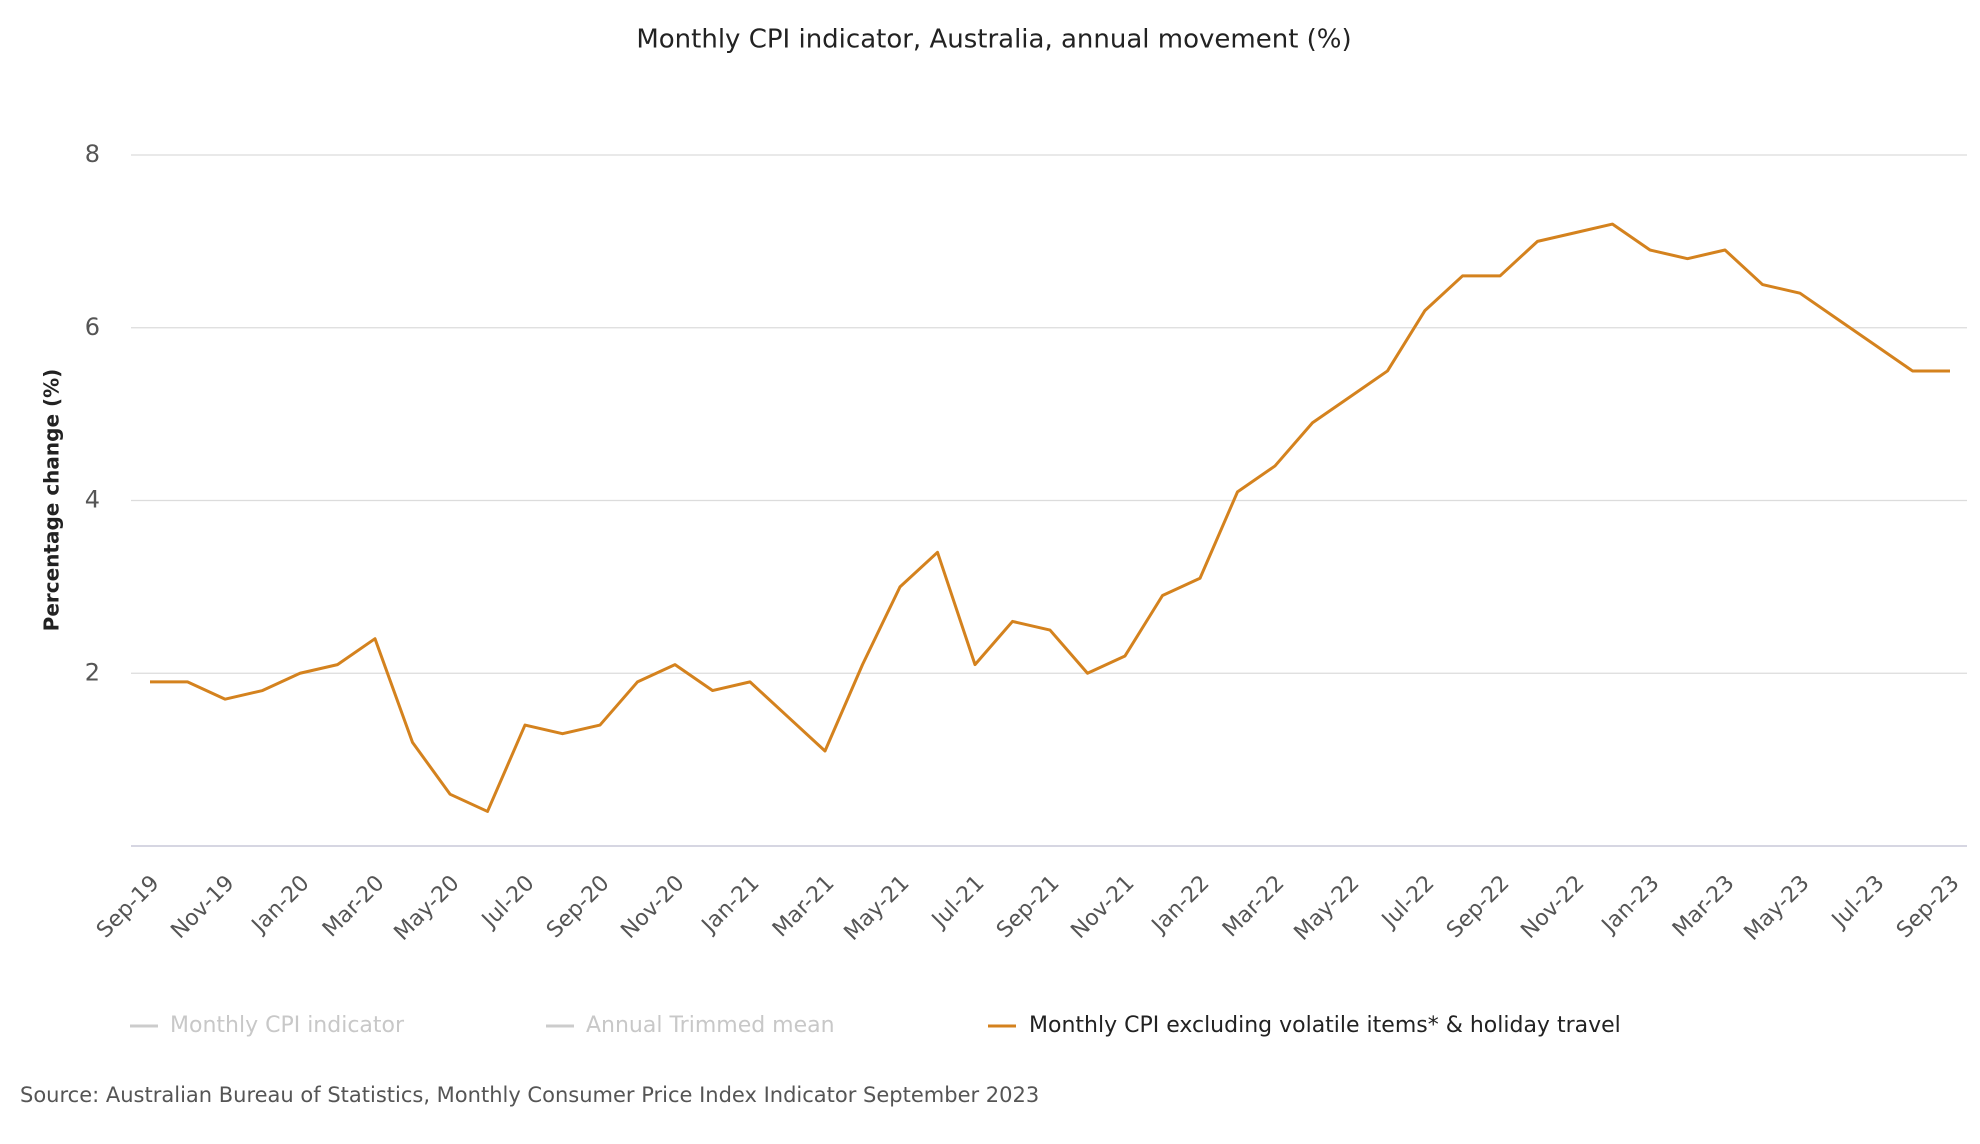 The height and width of the screenshot is (1144, 1980). Describe the element at coordinates (710, 1025) in the screenshot. I see `legend-label: Annual Trimmed mean` at that location.